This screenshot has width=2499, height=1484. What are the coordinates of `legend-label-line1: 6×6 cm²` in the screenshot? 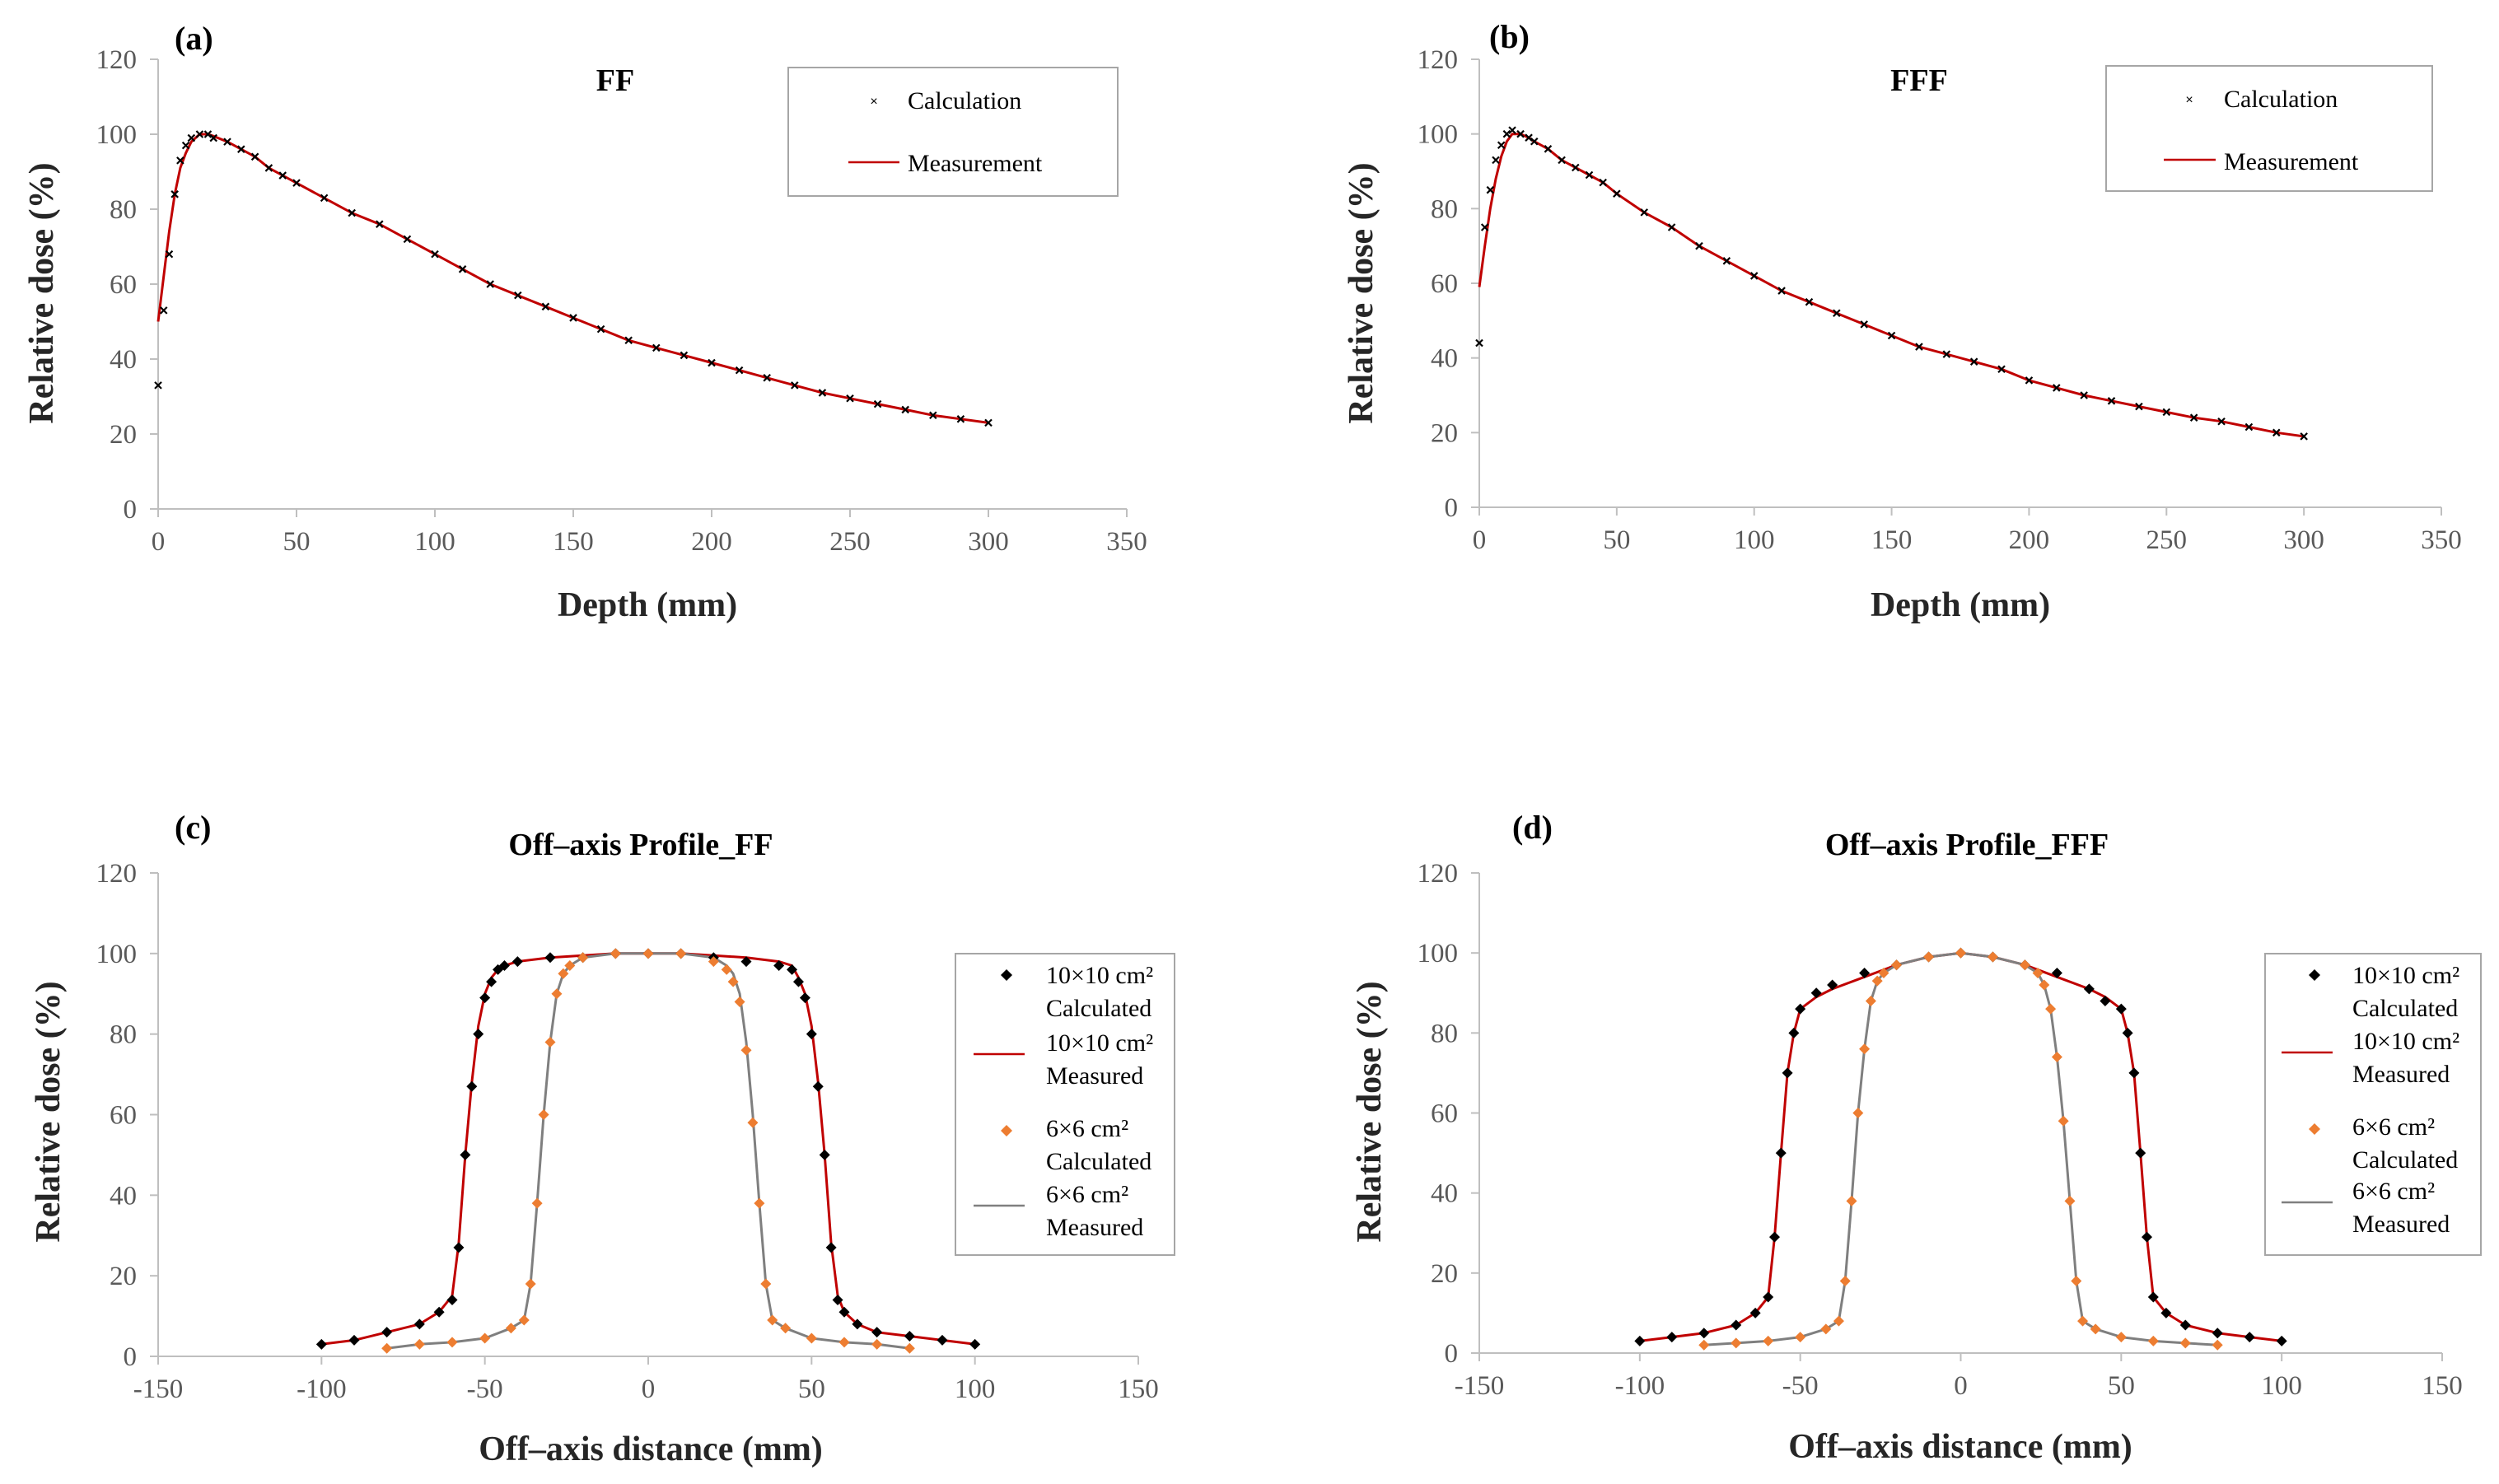 It's located at (1087, 1194).